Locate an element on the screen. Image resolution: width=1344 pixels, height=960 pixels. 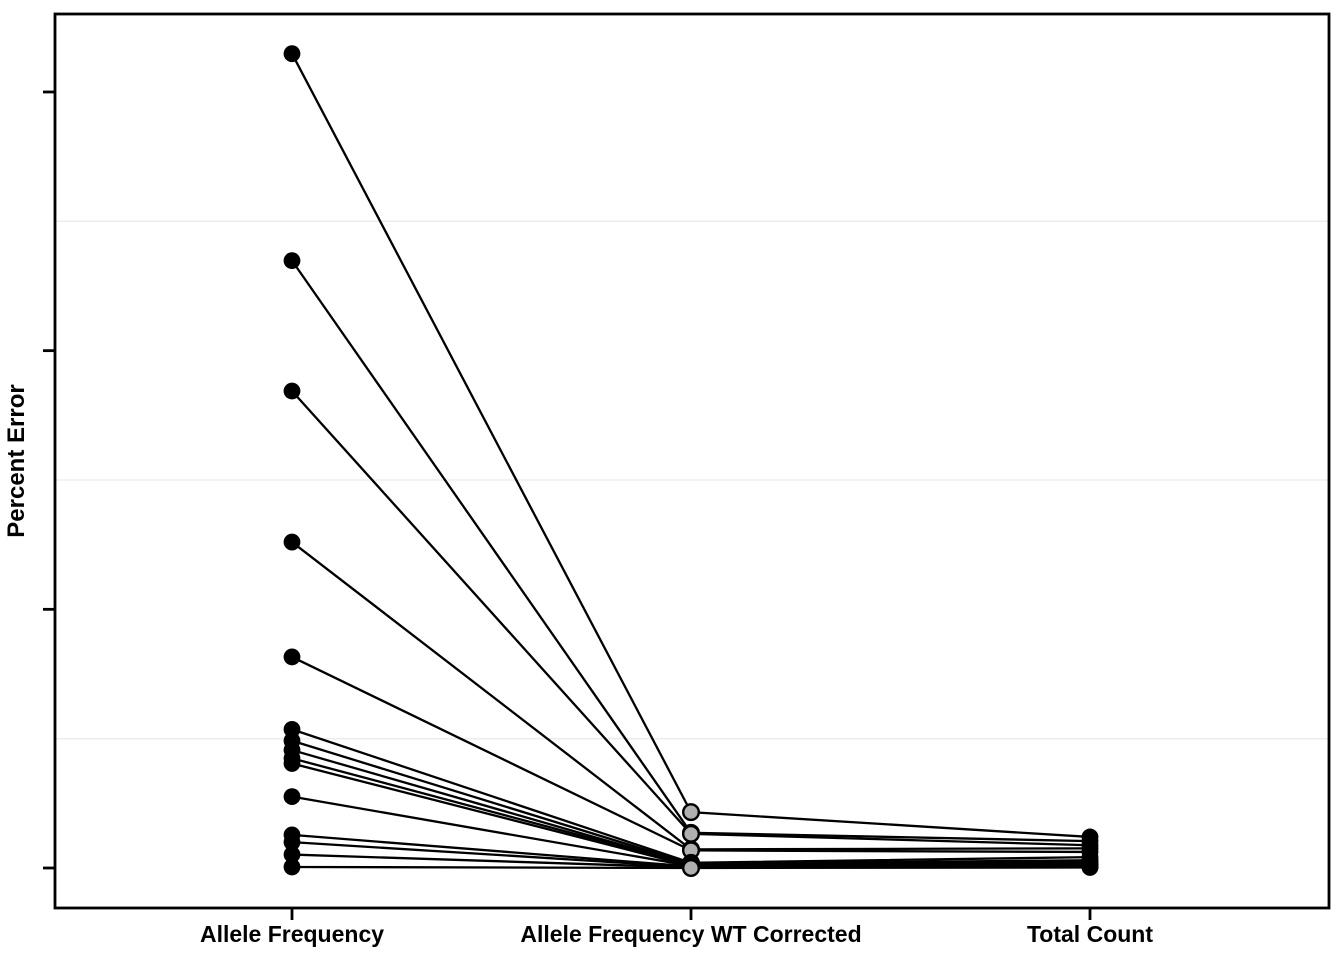
series-line is located at coordinates (691, 754).